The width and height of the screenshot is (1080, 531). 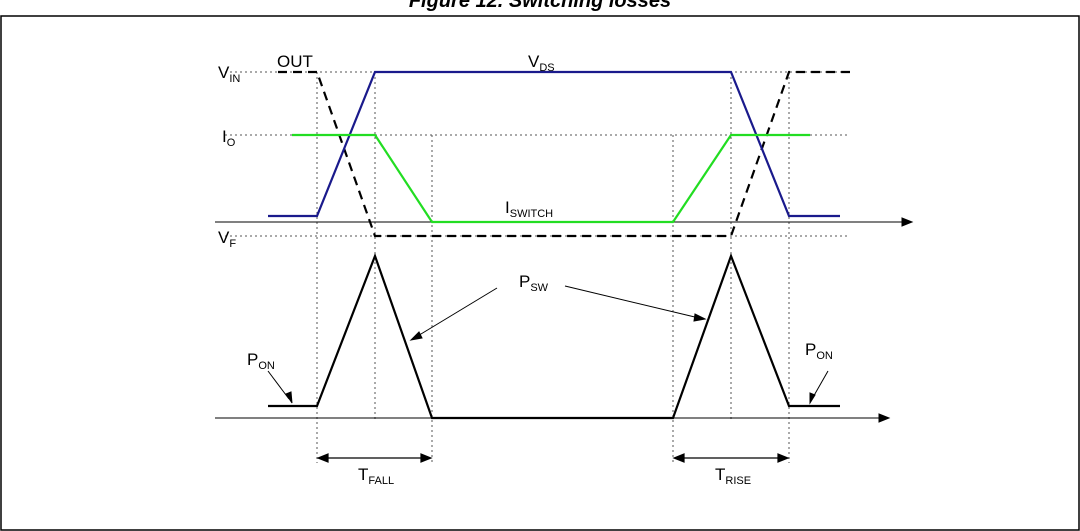 I want to click on psw-pointer-left, so click(x=456, y=312).